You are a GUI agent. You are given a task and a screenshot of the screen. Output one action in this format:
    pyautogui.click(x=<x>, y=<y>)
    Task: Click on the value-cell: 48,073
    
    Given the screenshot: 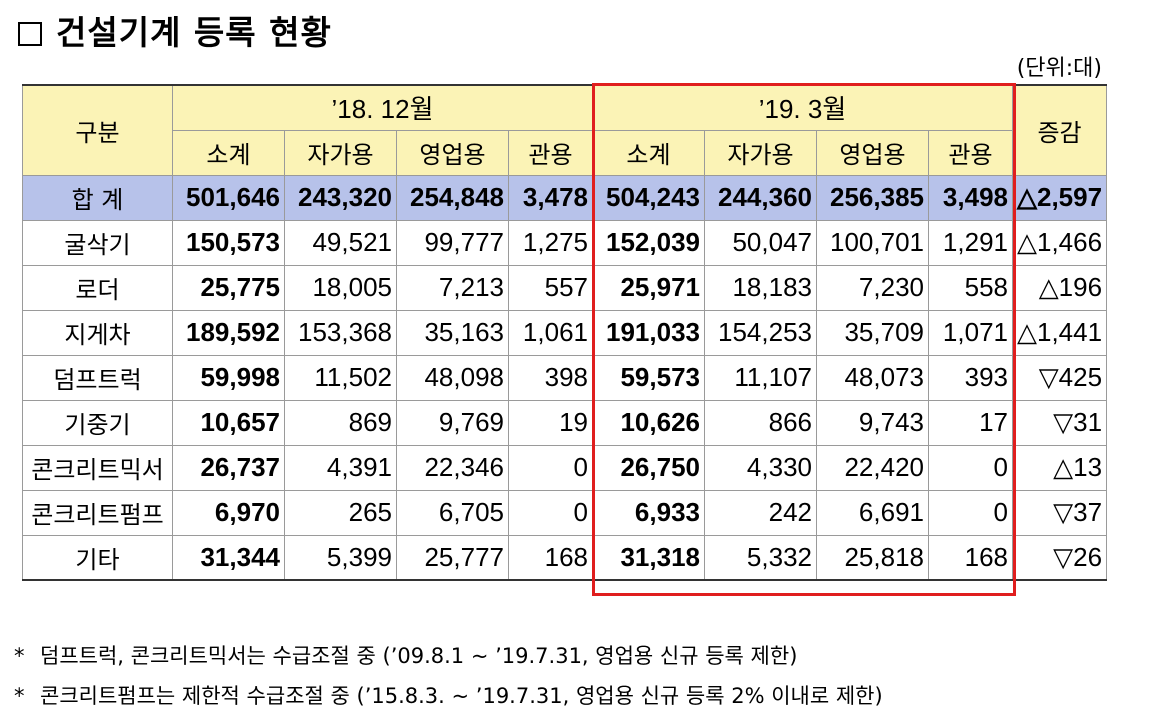 What is the action you would take?
    pyautogui.click(x=872, y=377)
    